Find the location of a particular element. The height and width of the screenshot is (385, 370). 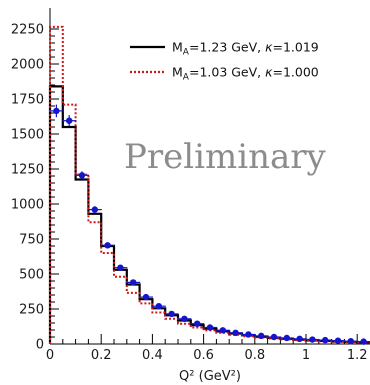

y-axis: 0 250 500 750 1000 1250 1500 1750 2000 2250 is located at coordinates (35, 188).